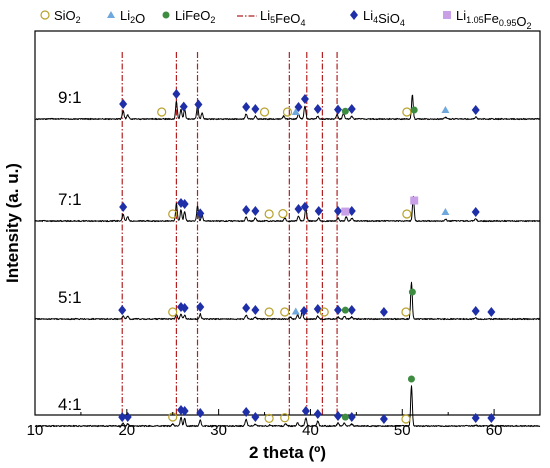  I want to click on legend-item-li5feo4: Li5FeO4, so click(271, 18).